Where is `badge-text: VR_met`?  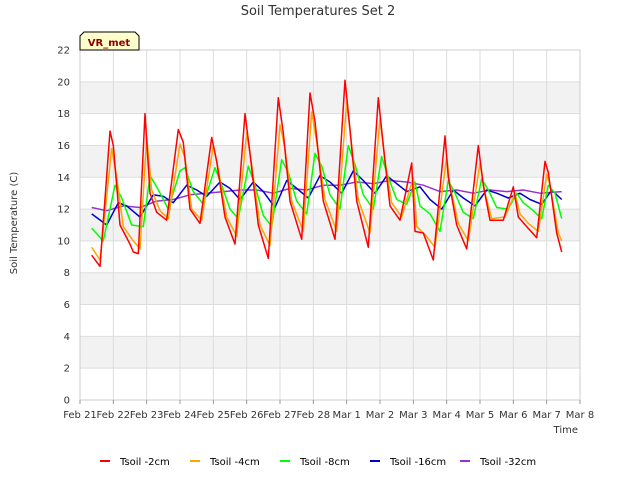
badge-text: VR_met is located at coordinates (109, 43).